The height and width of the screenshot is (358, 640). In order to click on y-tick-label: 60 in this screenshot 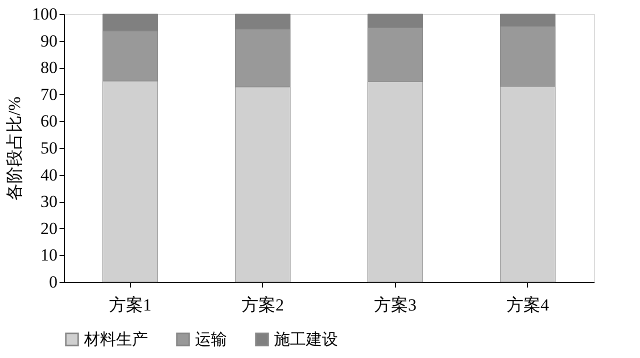, I will do `click(49, 121)`.